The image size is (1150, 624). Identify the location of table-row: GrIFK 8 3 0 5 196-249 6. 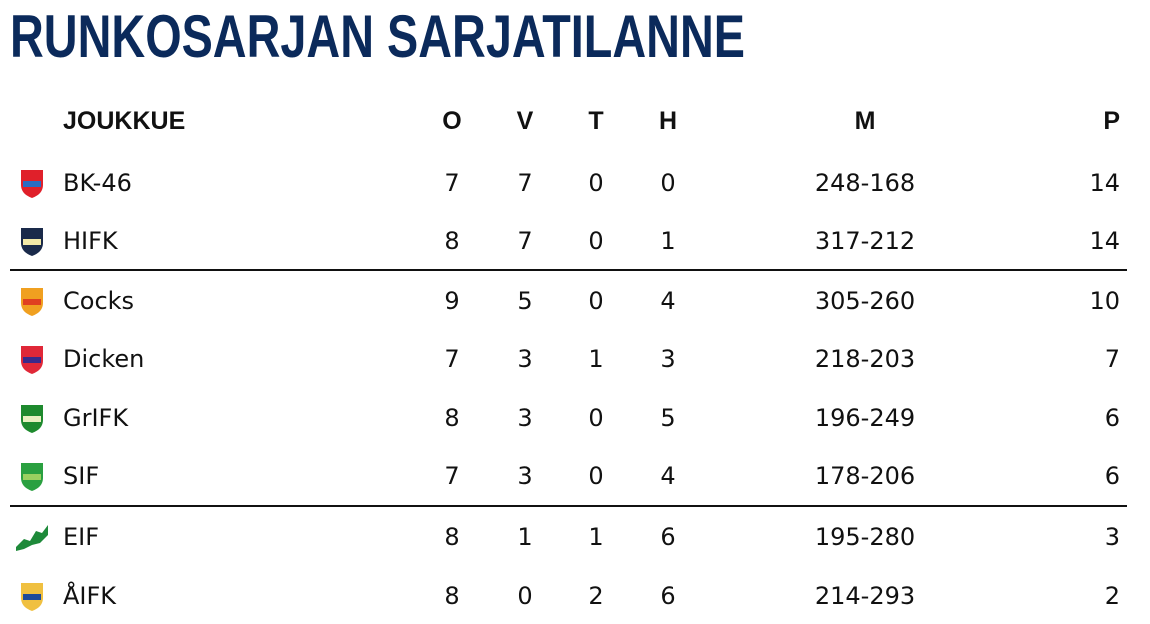
(575, 418).